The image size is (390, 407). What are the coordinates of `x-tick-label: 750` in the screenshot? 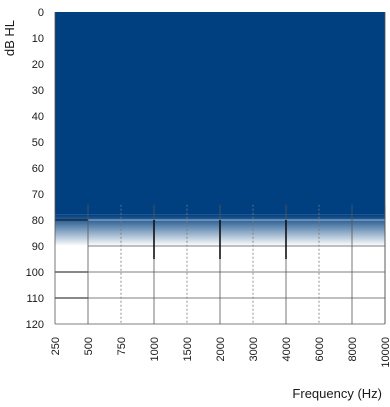 It's located at (122, 346).